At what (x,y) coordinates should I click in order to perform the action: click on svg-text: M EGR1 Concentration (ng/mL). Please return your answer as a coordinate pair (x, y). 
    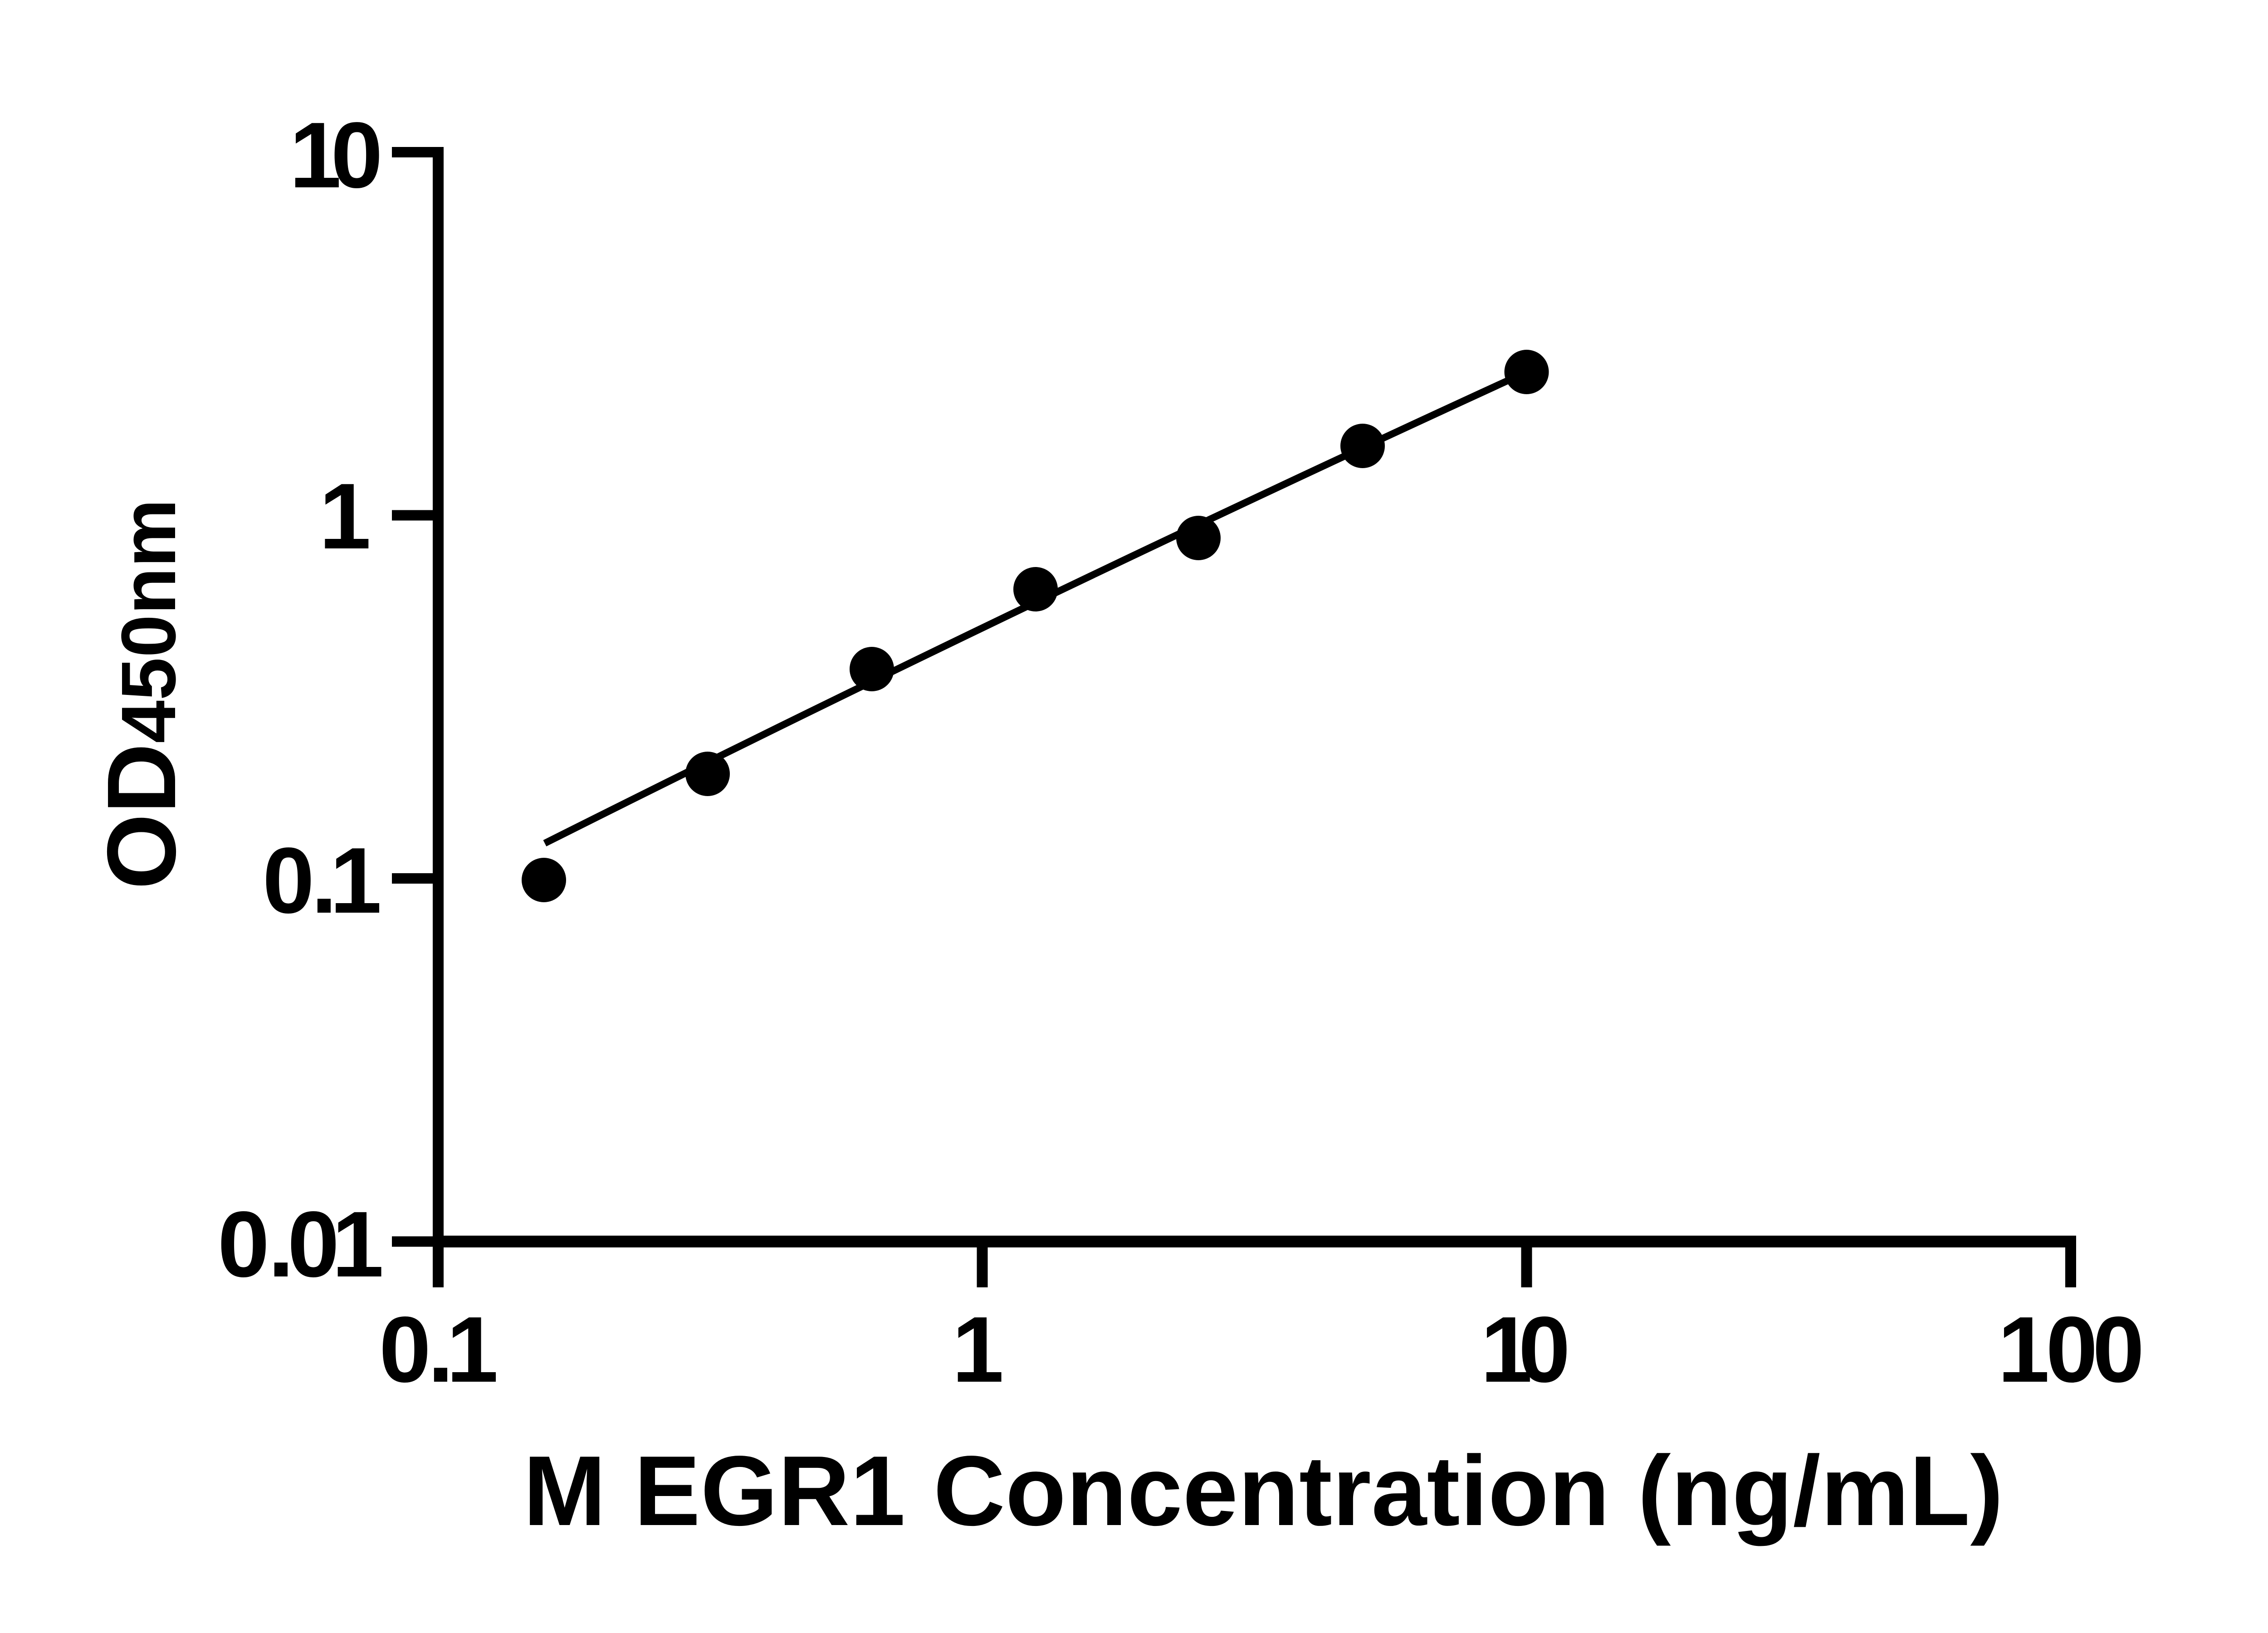
    Looking at the image, I should click on (1264, 1491).